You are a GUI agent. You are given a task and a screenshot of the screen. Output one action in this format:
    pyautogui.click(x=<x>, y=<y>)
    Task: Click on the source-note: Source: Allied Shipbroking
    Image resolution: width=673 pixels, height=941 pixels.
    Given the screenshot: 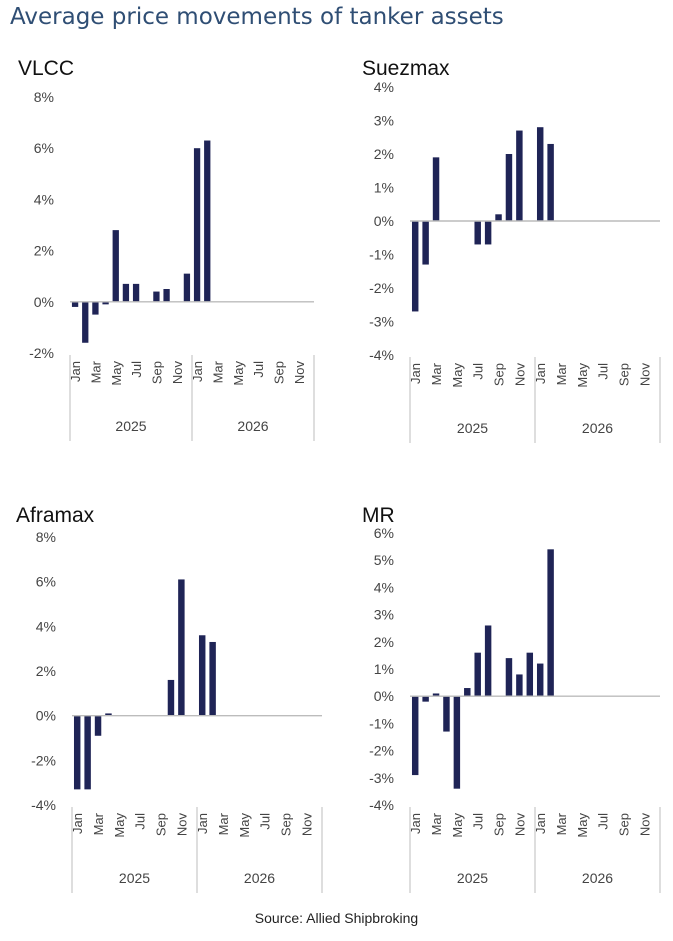 What is the action you would take?
    pyautogui.click(x=336, y=918)
    